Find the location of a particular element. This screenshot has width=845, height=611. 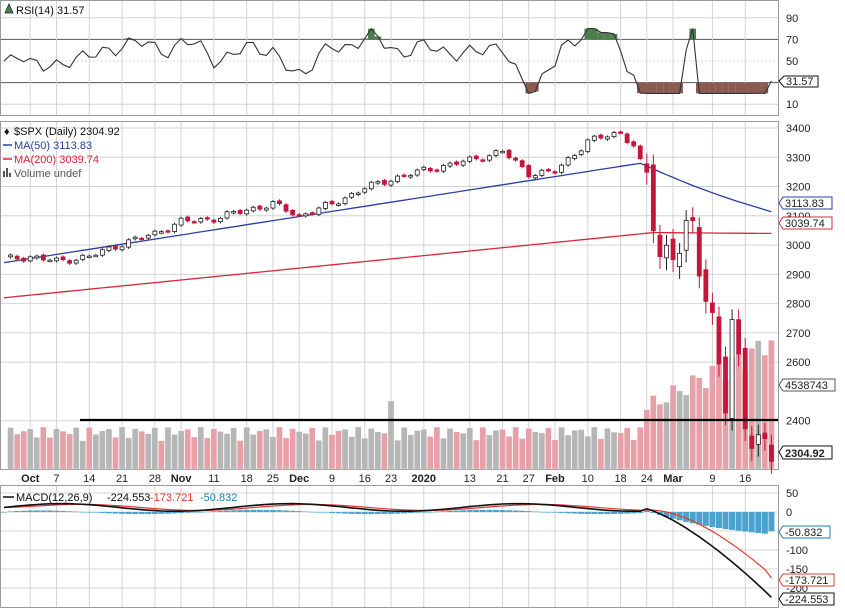

price-tick-label: 2700 is located at coordinates (798, 334).